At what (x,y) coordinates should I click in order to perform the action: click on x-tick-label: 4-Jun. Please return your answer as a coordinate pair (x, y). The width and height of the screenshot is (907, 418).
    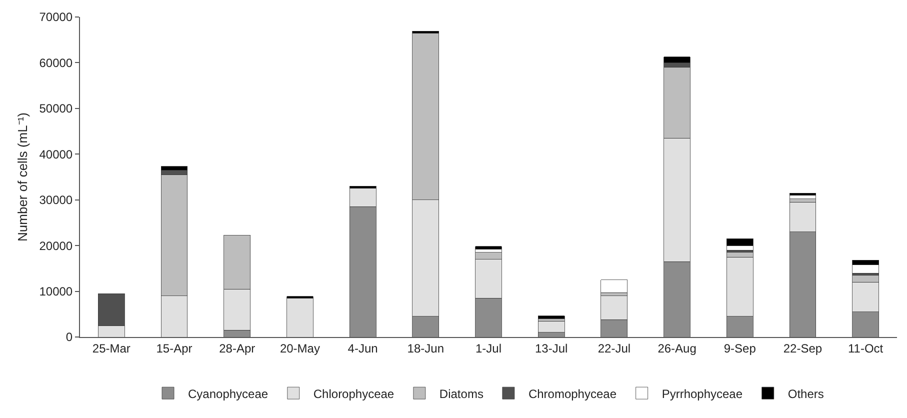
    Looking at the image, I should click on (363, 348).